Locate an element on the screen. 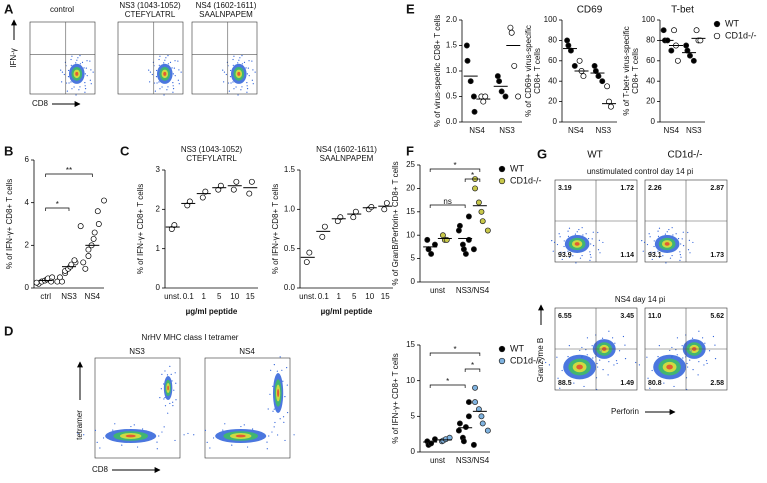  significance-label: * is located at coordinates (472, 365).